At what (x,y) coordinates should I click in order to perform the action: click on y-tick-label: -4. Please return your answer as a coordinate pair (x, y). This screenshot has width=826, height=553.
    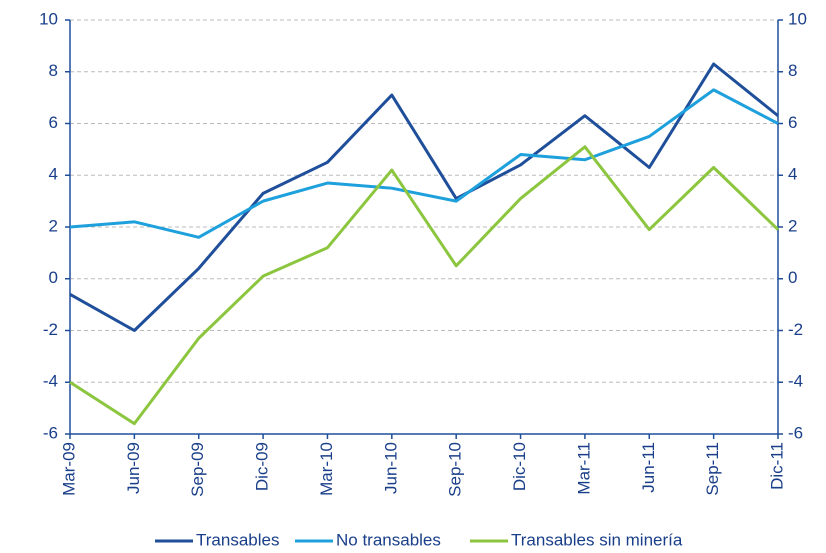
    Looking at the image, I should click on (50, 381).